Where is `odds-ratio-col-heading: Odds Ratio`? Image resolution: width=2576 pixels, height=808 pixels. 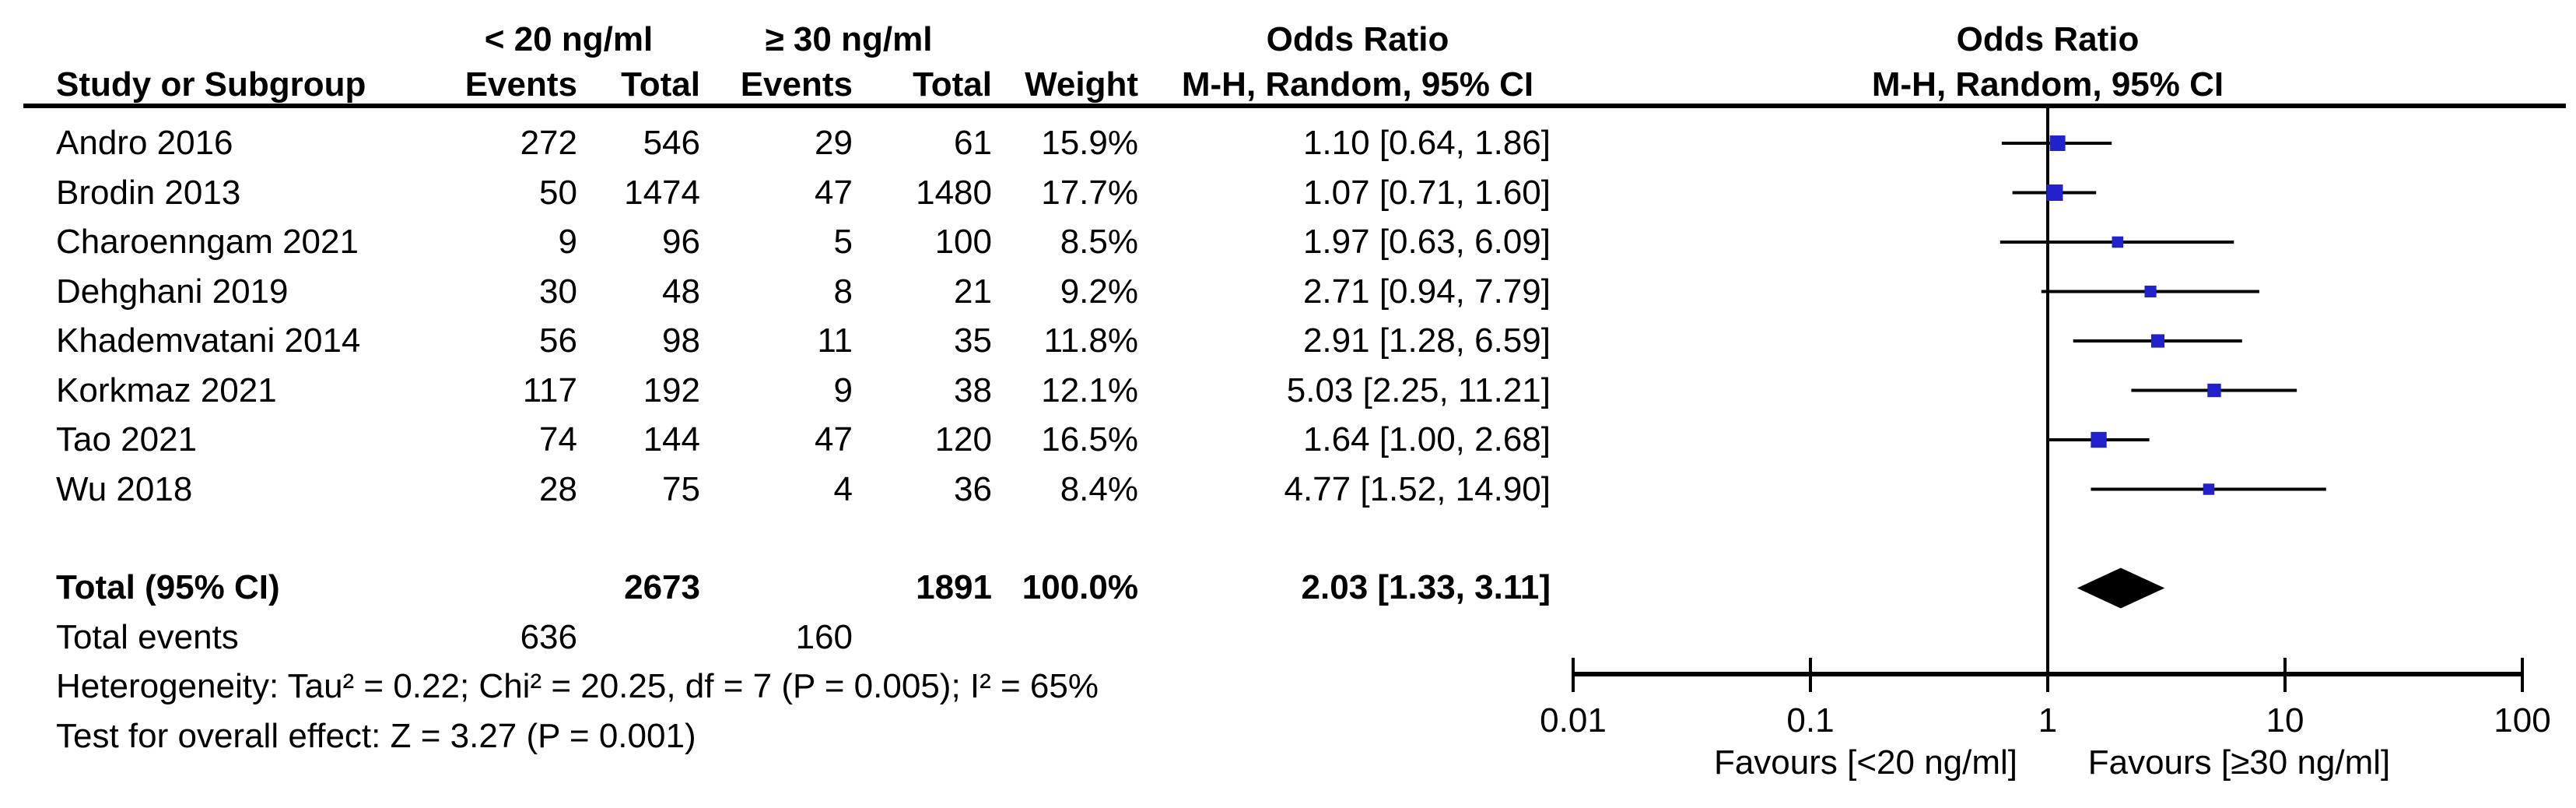
odds-ratio-col-heading: Odds Ratio is located at coordinates (1357, 39).